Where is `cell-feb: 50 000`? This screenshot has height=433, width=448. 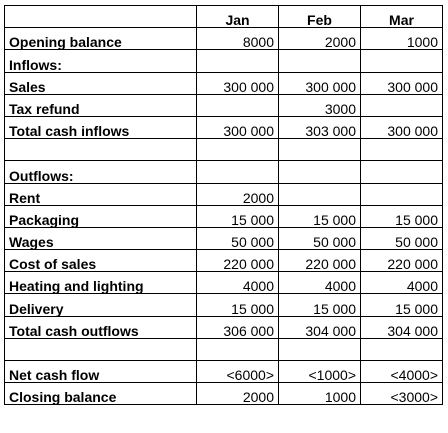 cell-feb: 50 000 is located at coordinates (319, 238).